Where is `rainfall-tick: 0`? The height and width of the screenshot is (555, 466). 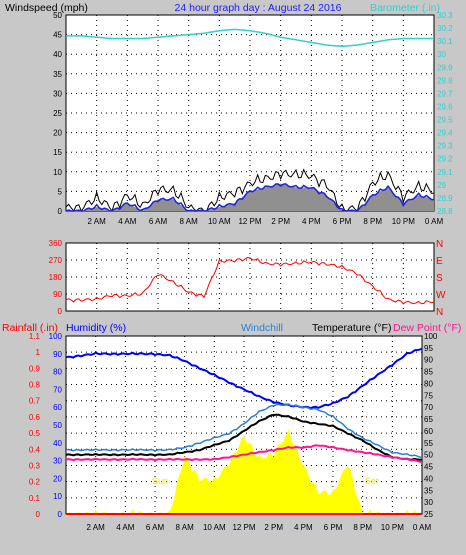
rainfall-tick: 0 is located at coordinates (38, 514).